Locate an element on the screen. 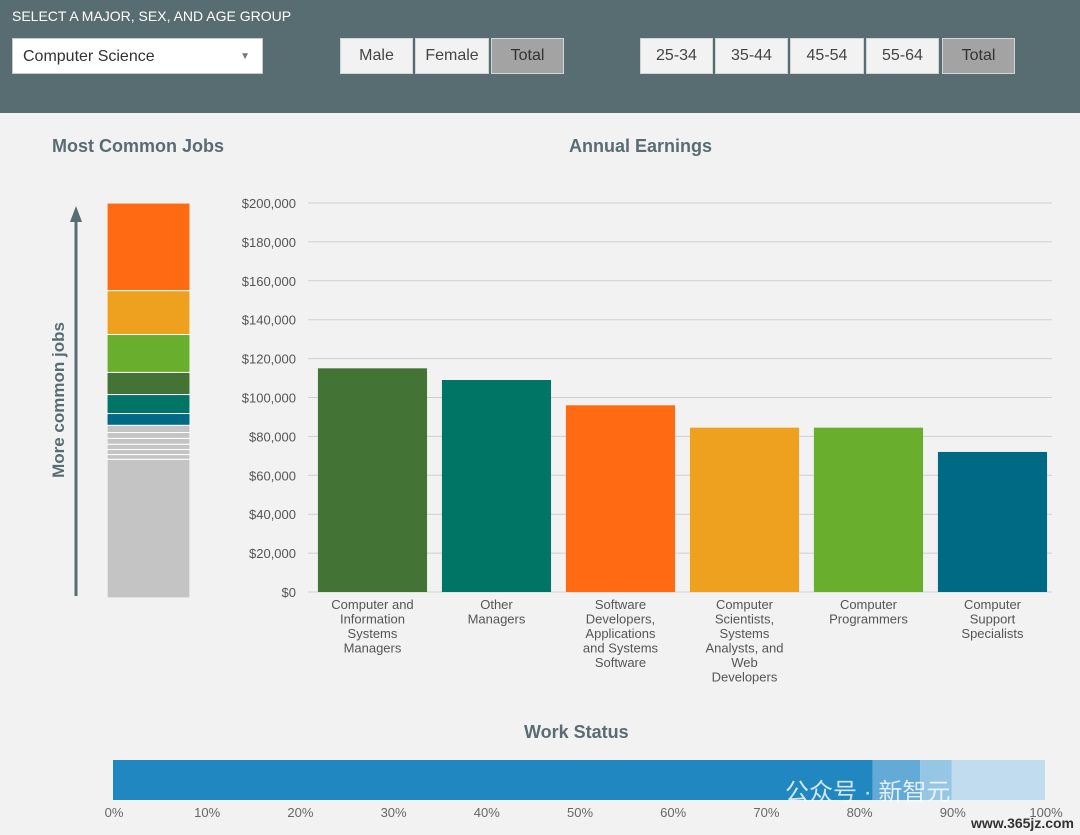 The image size is (1080, 835). age-55-64-button: 55-64 is located at coordinates (902, 56).